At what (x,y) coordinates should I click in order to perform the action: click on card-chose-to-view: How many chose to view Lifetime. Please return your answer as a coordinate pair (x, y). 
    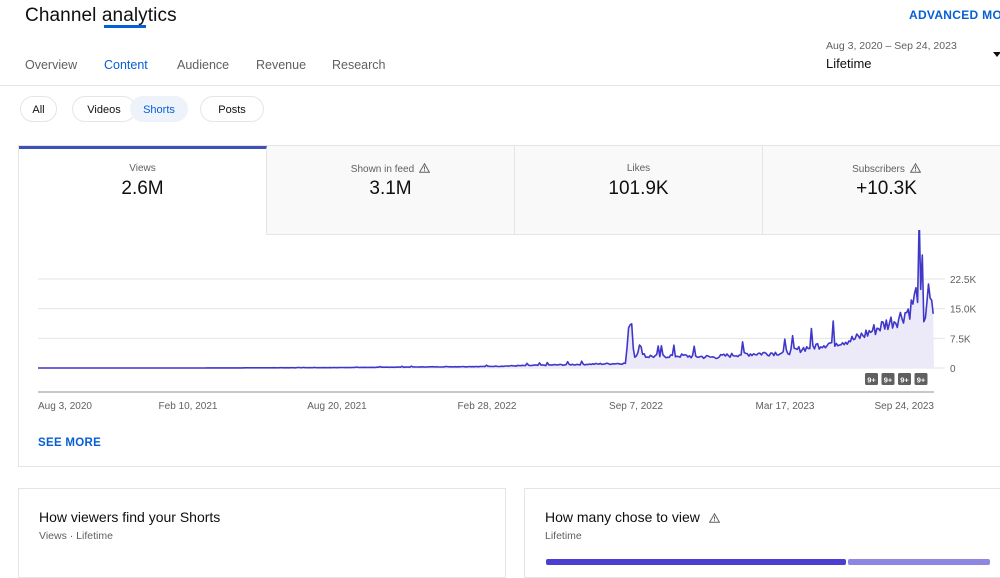
    Looking at the image, I should click on (762, 533).